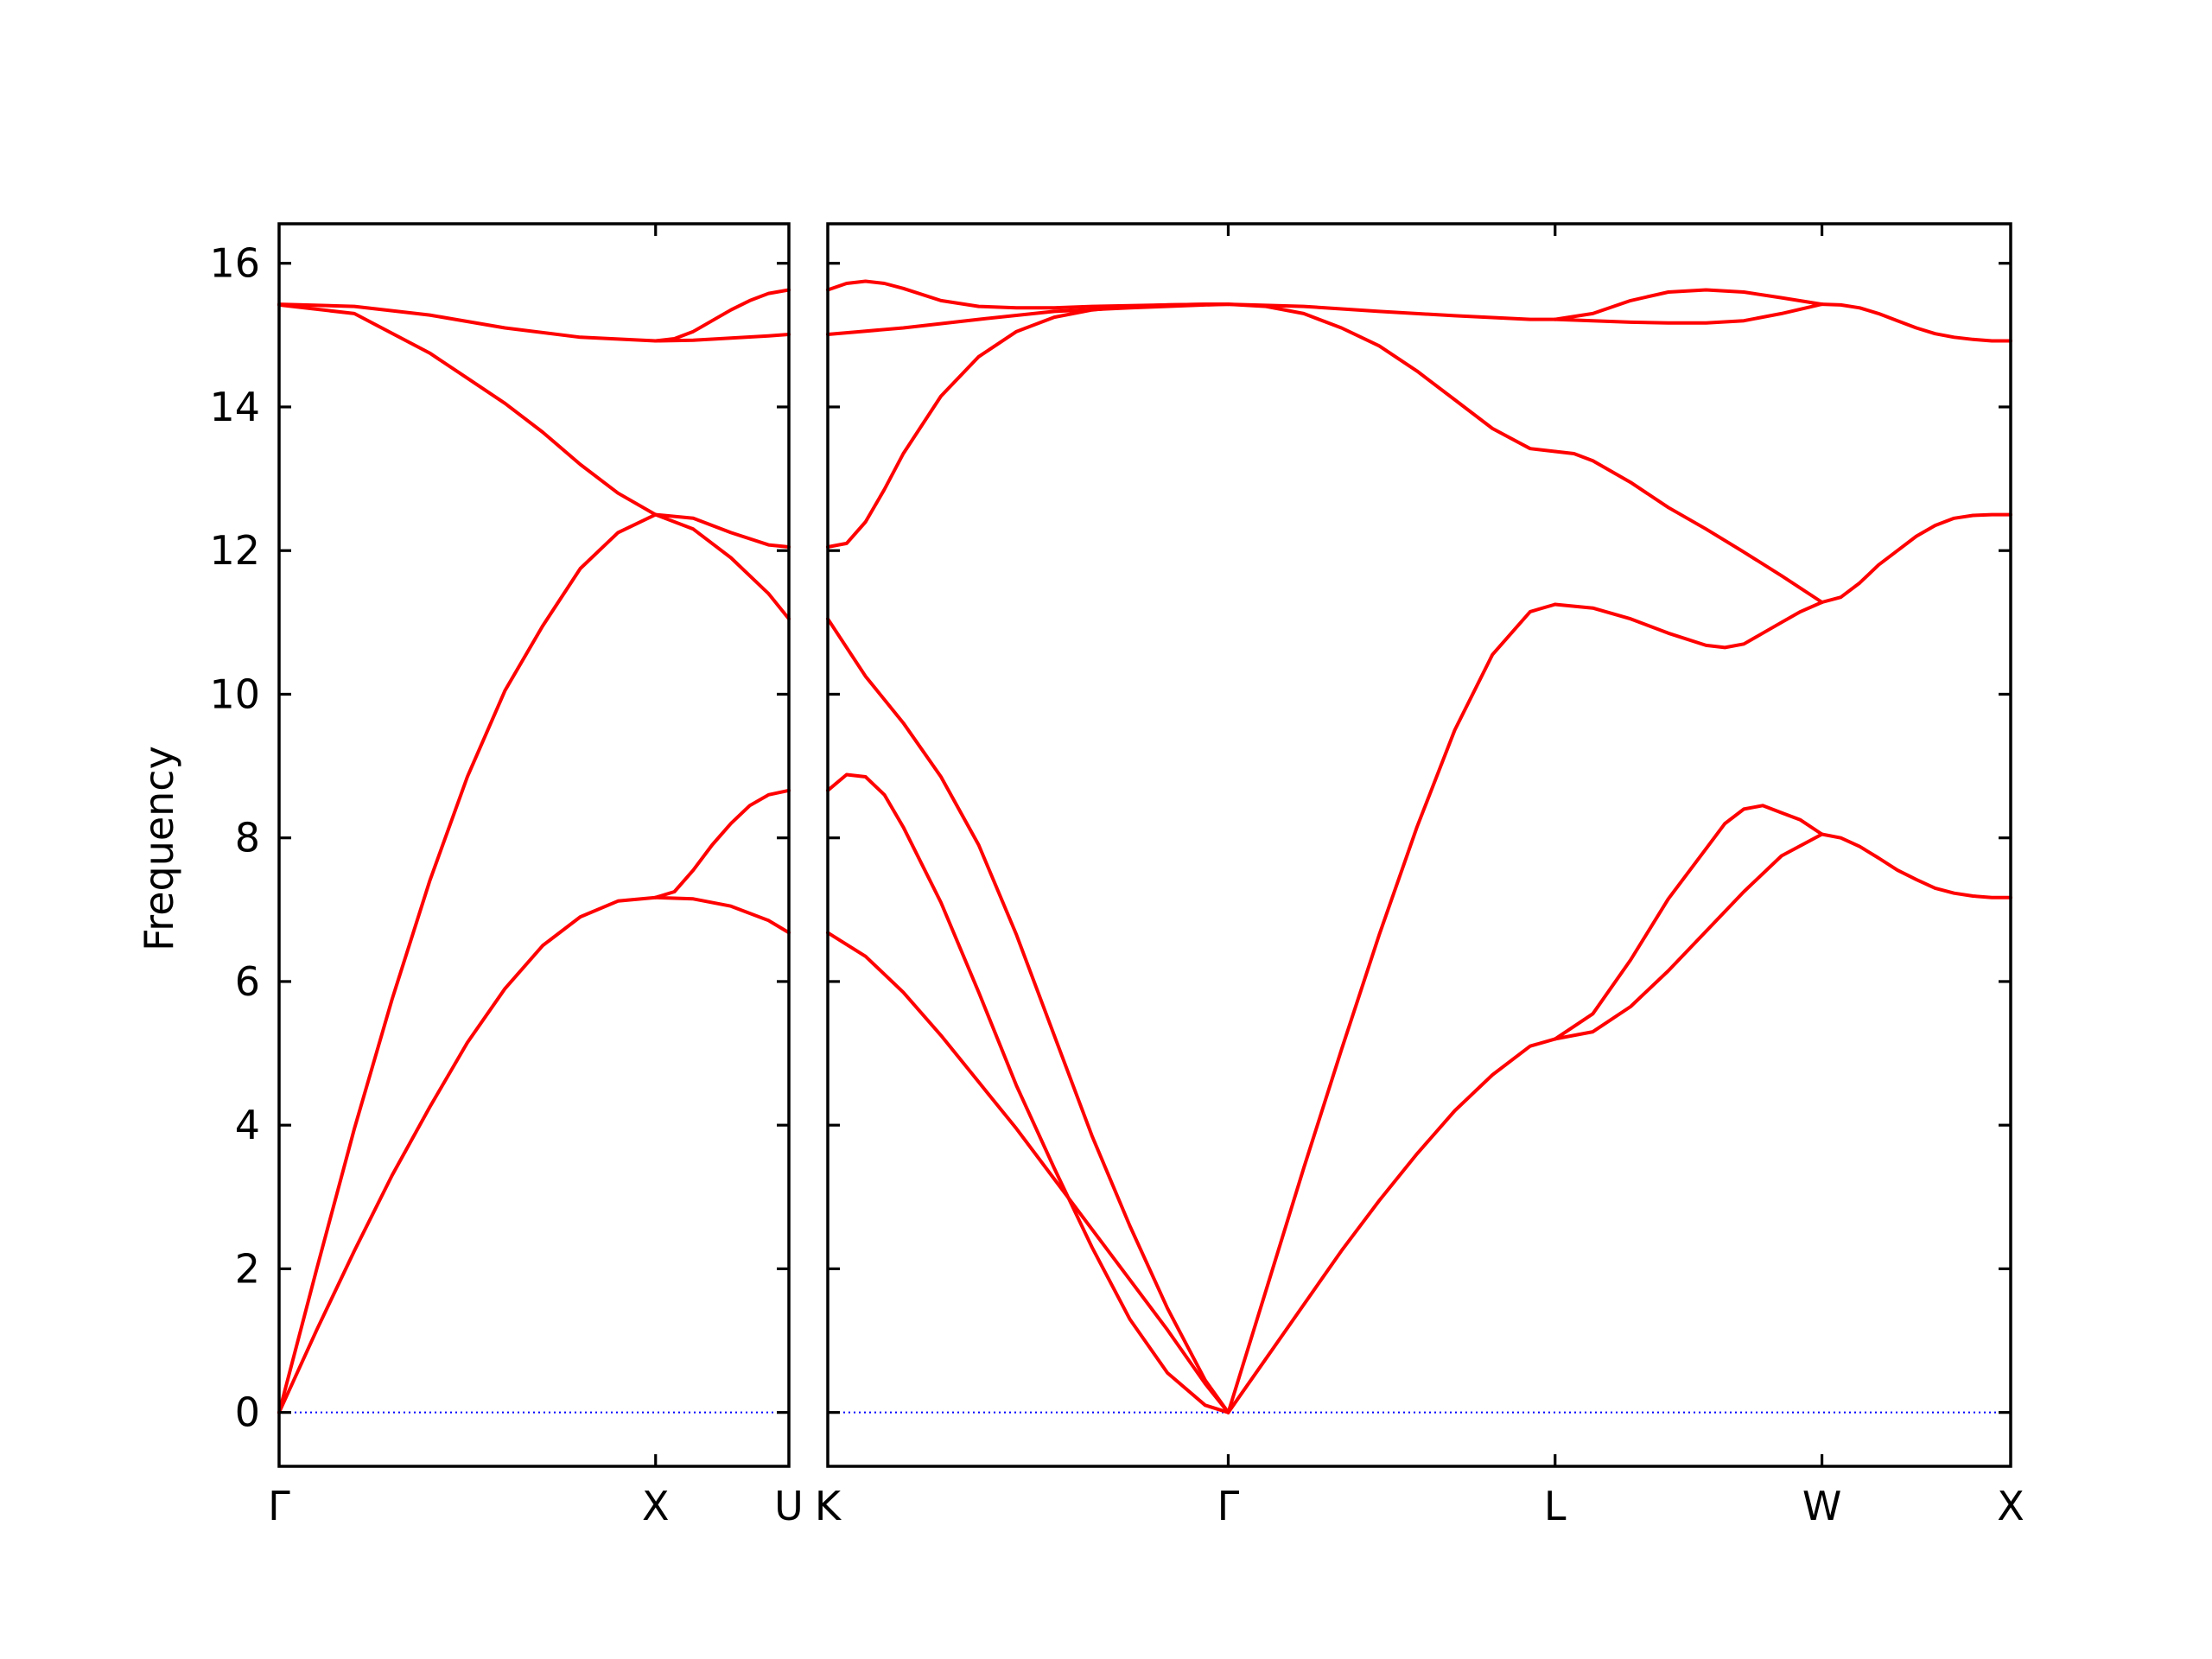 The height and width of the screenshot is (1659, 2212). Describe the element at coordinates (1688, 625) in the screenshot. I see `band-line-p2-s3-b3` at that location.